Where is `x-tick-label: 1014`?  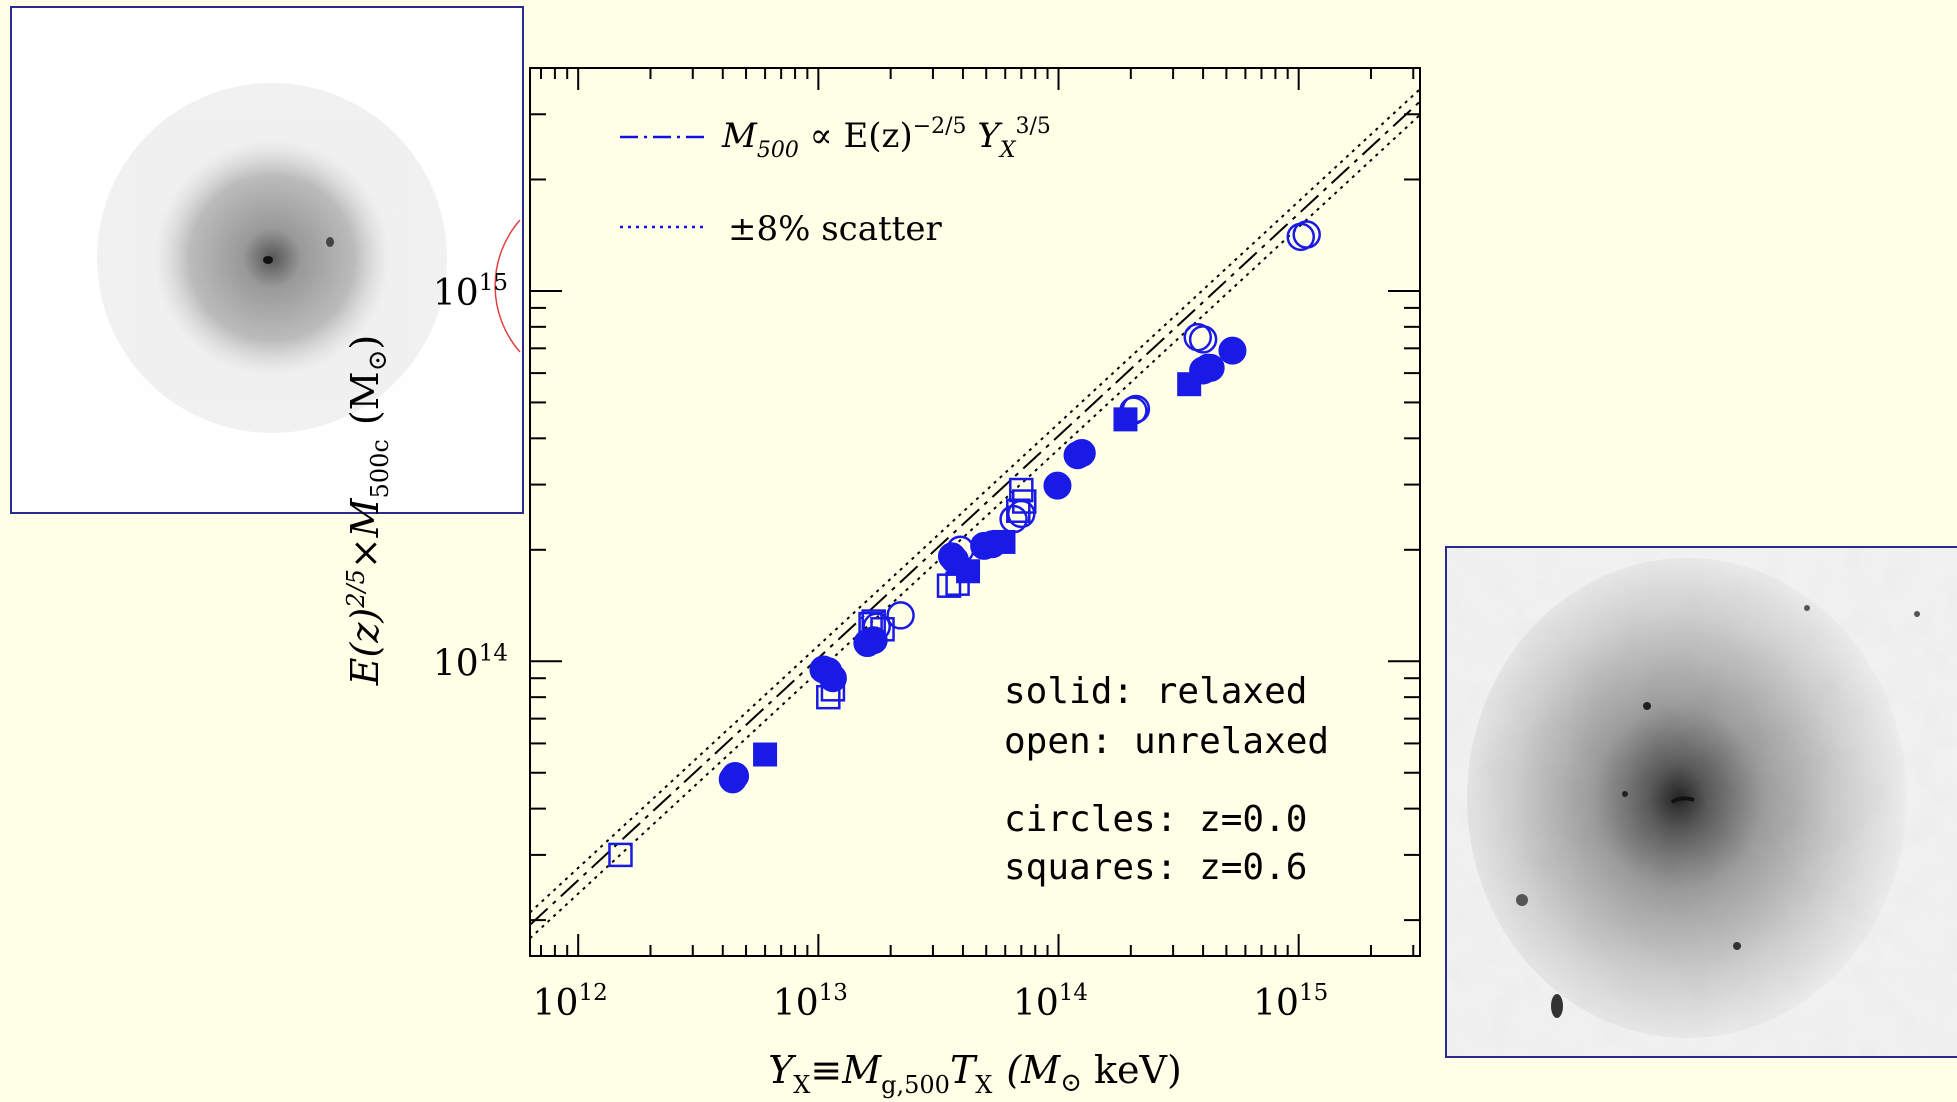
x-tick-label: 1014 is located at coordinates (1050, 1002).